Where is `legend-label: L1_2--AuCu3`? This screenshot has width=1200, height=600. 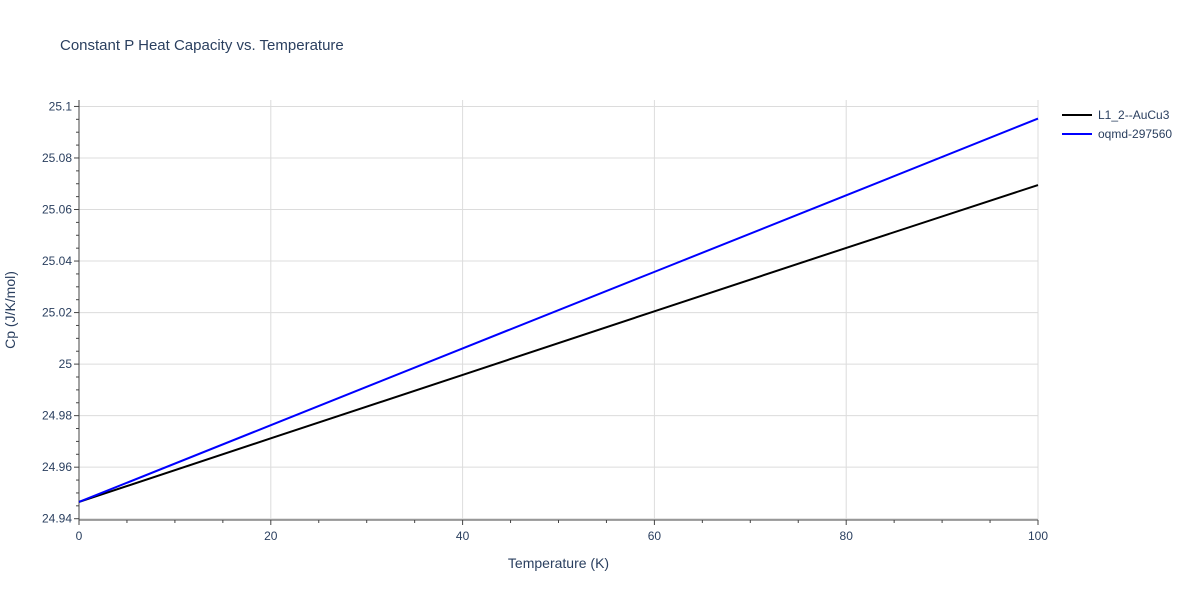 legend-label: L1_2--AuCu3 is located at coordinates (1134, 115).